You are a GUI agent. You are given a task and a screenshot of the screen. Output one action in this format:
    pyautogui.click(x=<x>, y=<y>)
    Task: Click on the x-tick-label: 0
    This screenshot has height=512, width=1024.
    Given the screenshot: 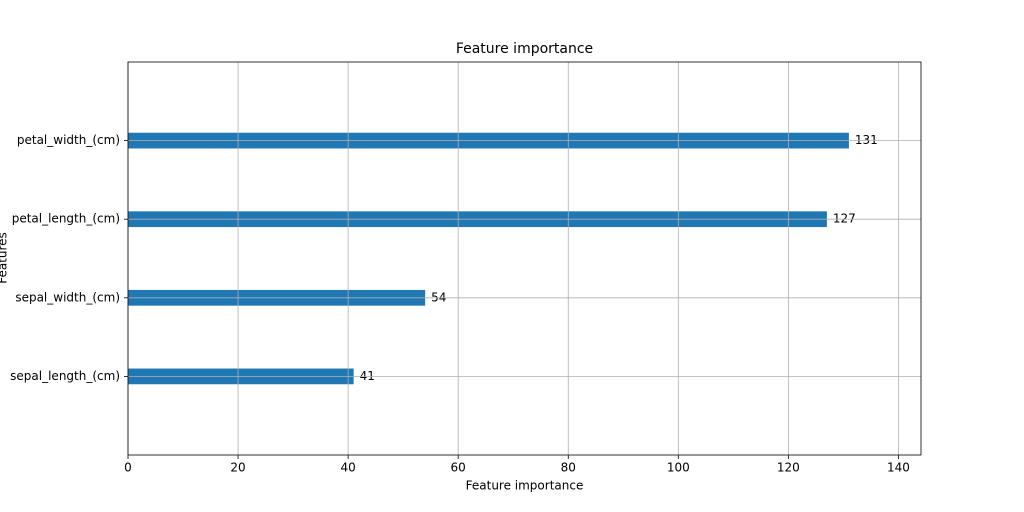 What is the action you would take?
    pyautogui.click(x=128, y=468)
    